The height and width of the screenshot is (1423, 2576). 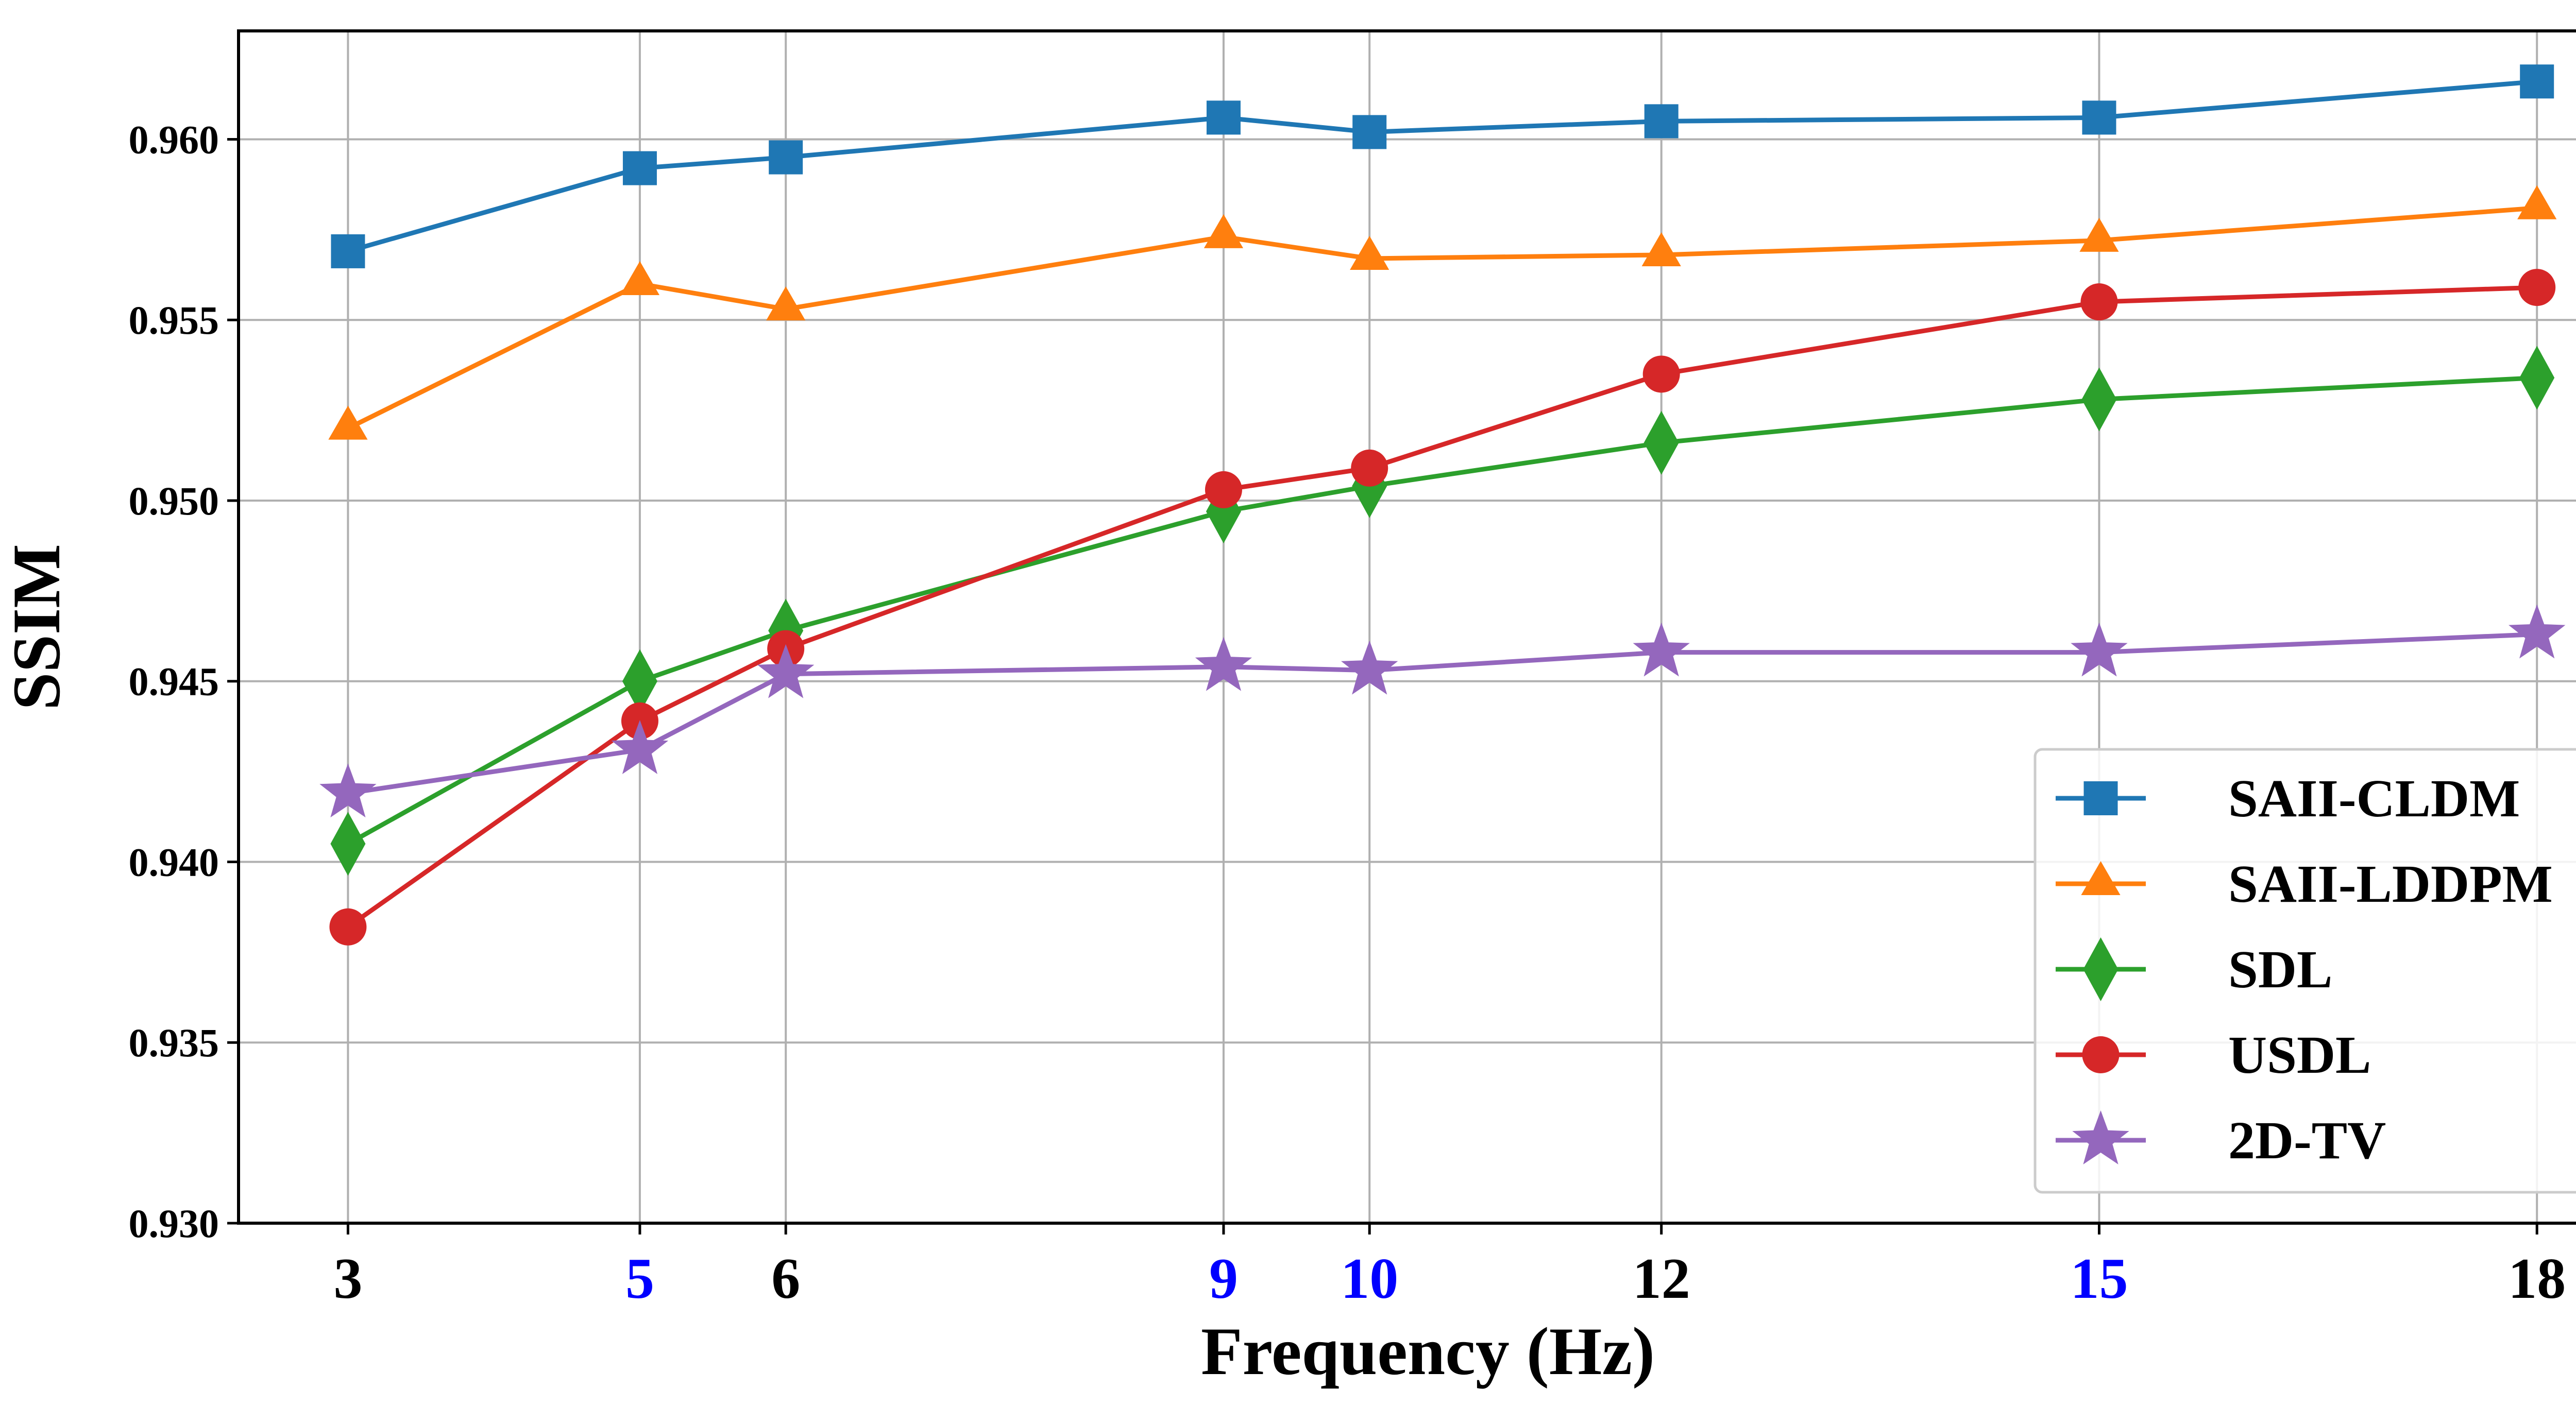 What do you see at coordinates (785, 1279) in the screenshot?
I see `x-tick-label: 6` at bounding box center [785, 1279].